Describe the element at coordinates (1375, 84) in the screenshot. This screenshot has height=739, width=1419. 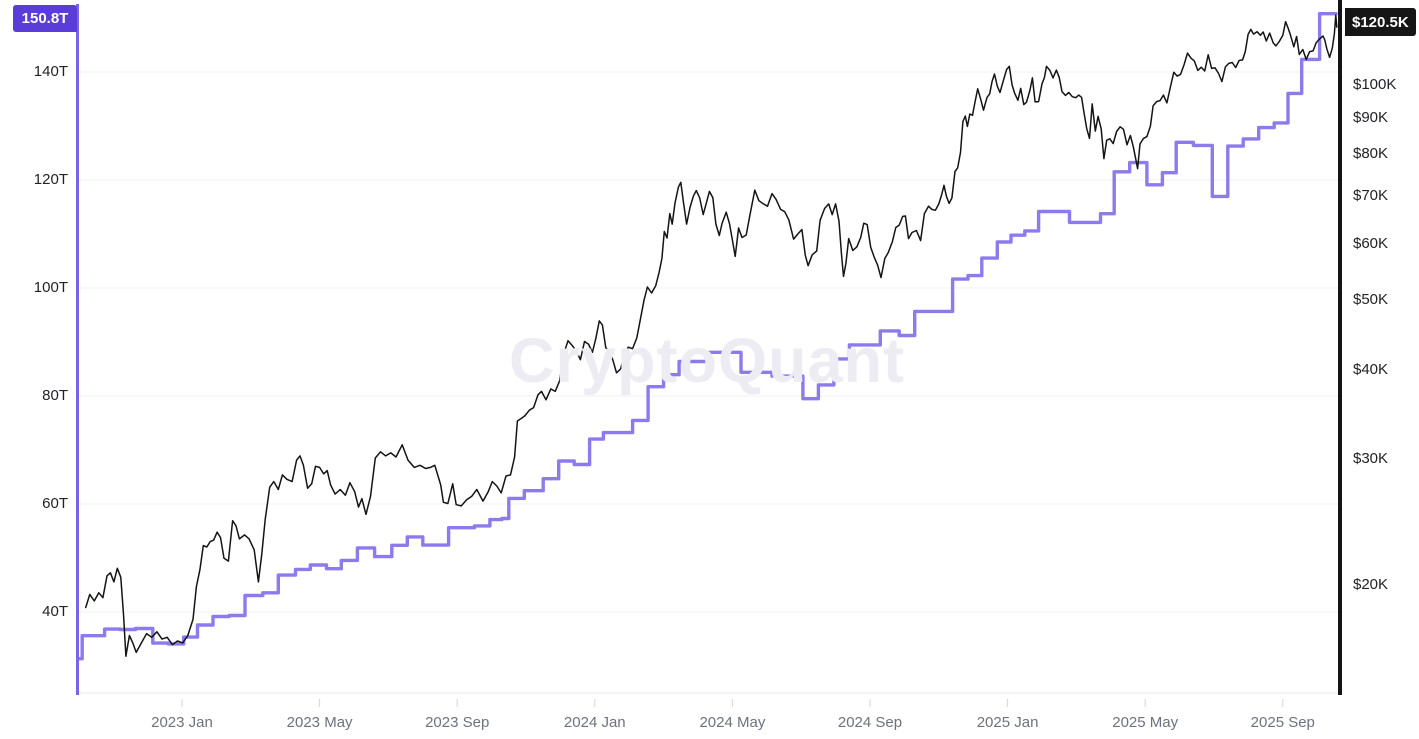
I see `y-axis-right-tick-label: $100K` at that location.